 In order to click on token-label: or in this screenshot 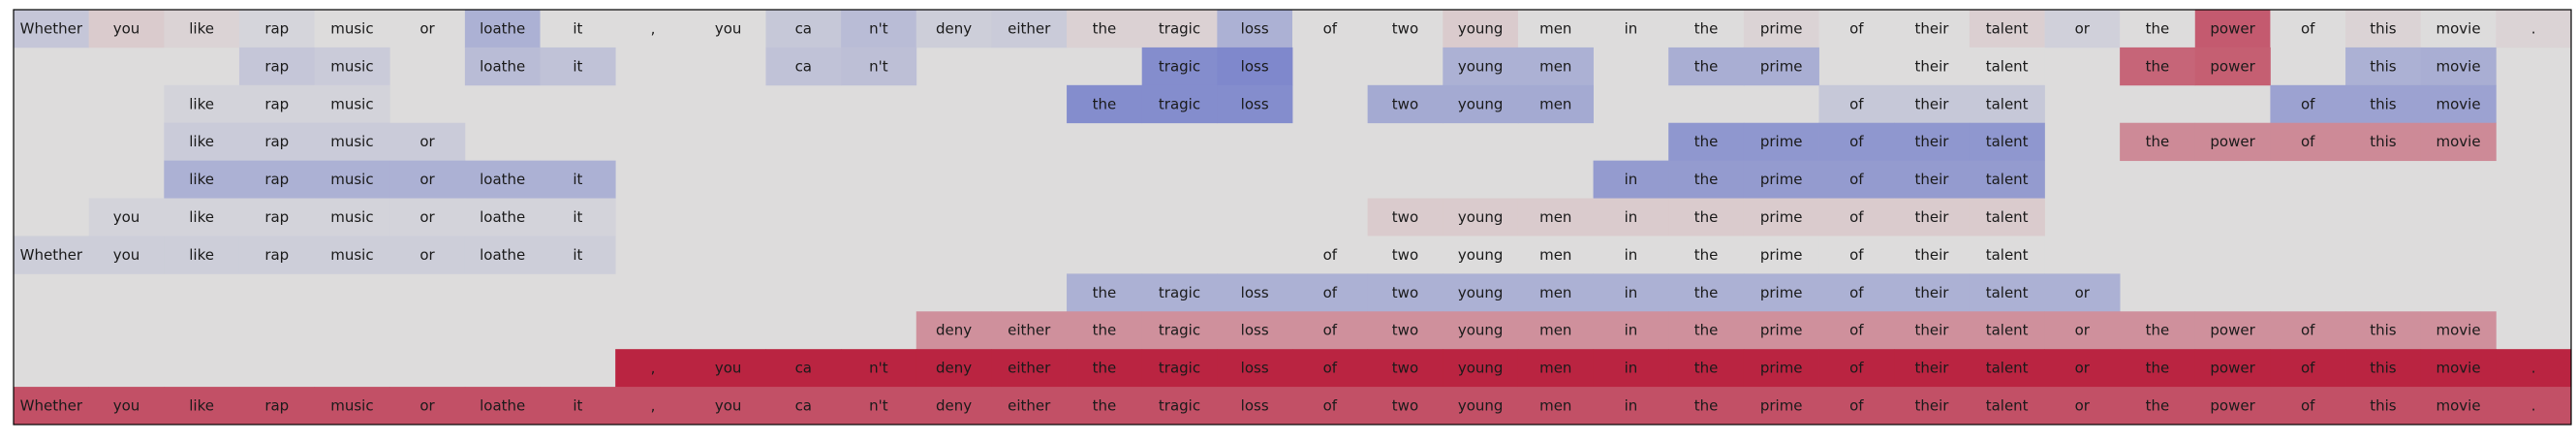, I will do `click(2083, 369)`.